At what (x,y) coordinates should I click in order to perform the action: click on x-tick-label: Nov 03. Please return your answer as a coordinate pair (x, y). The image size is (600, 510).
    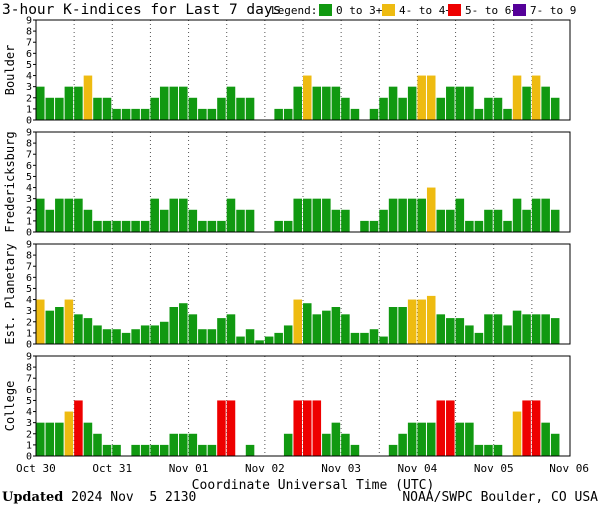
    Looking at the image, I should click on (341, 468).